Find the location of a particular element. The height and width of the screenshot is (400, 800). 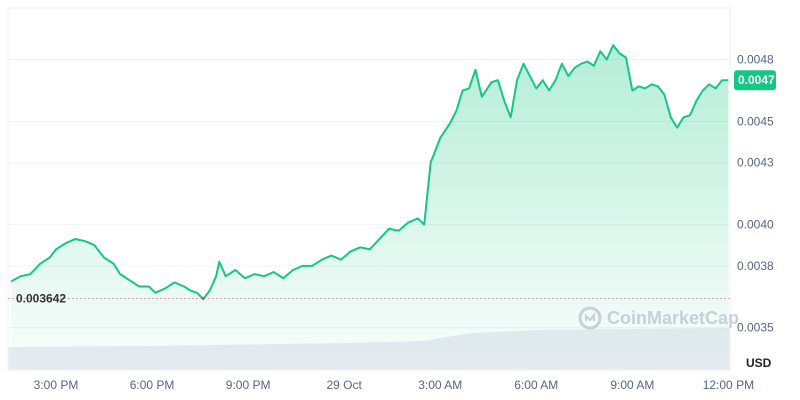

x-tick-label: 9:00 AM is located at coordinates (632, 385).